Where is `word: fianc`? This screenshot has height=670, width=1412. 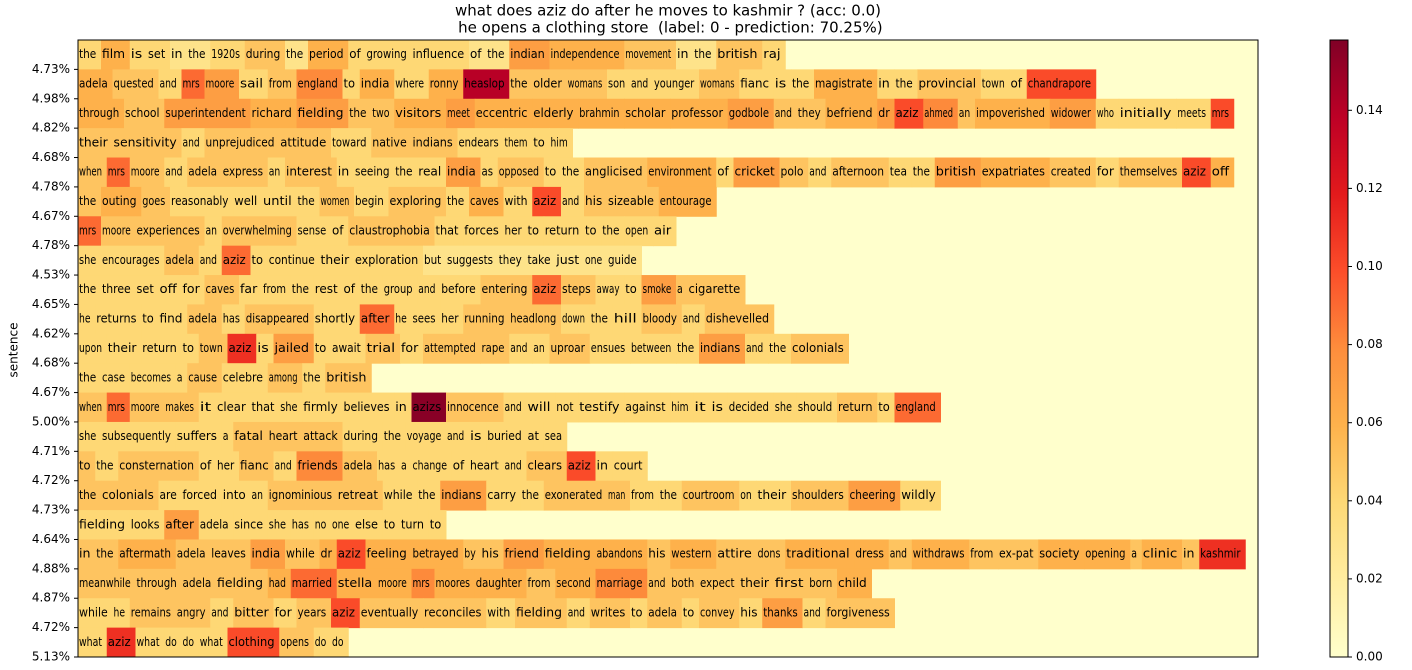 word: fianc is located at coordinates (254, 466).